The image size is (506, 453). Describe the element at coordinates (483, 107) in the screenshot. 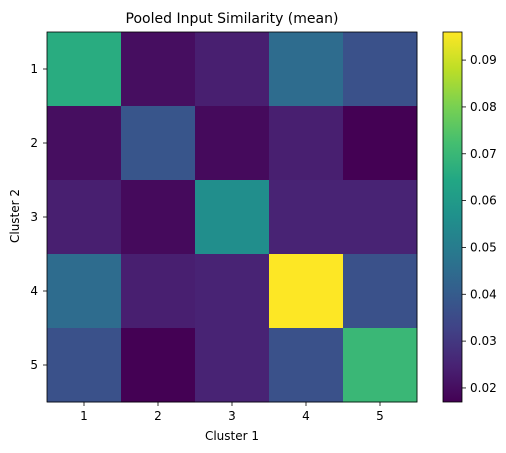

I see `colorbar-tick-label: 0.08` at that location.